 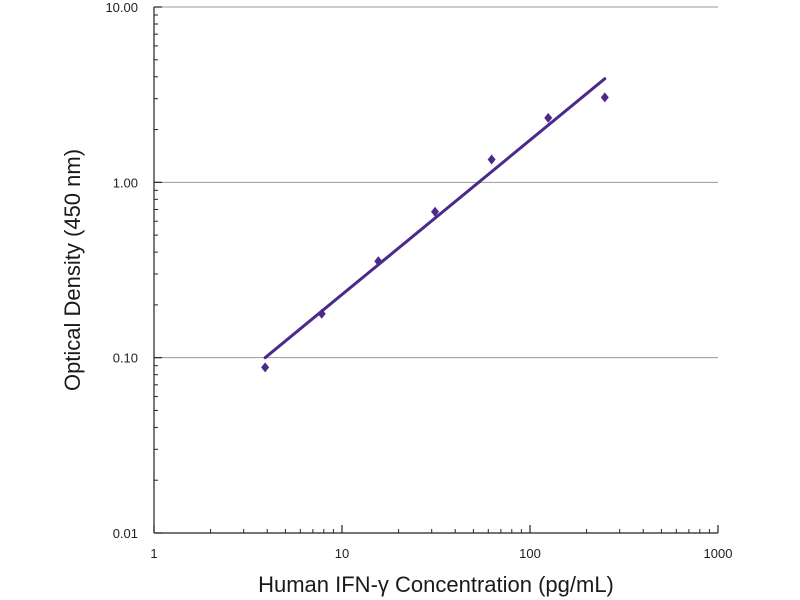 I want to click on x-tick-label: 10, so click(x=342, y=553).